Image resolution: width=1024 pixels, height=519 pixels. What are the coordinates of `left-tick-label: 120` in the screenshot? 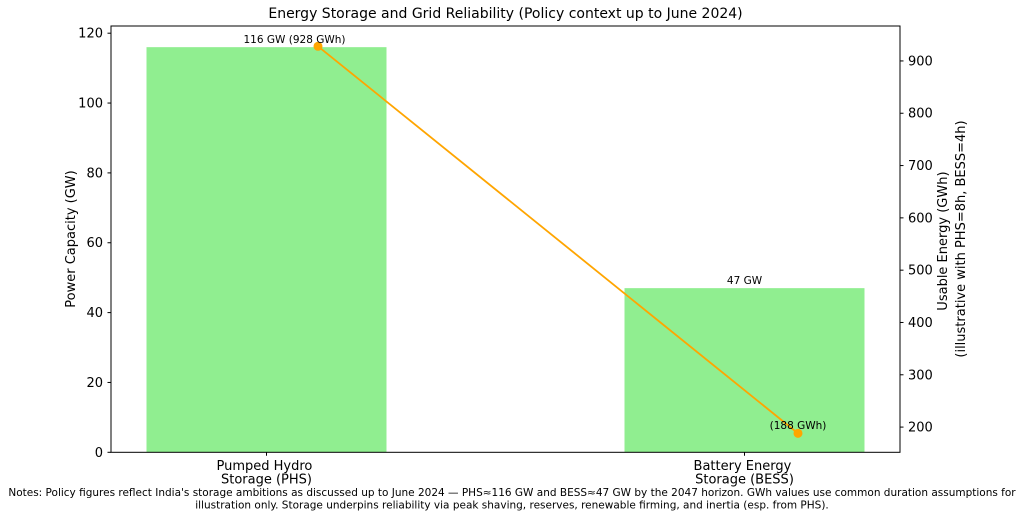 It's located at (90, 34).